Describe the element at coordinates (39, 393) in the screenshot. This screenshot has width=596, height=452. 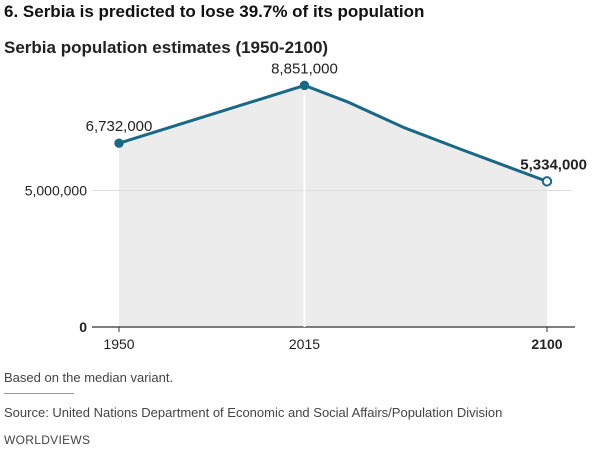
I see `divider` at that location.